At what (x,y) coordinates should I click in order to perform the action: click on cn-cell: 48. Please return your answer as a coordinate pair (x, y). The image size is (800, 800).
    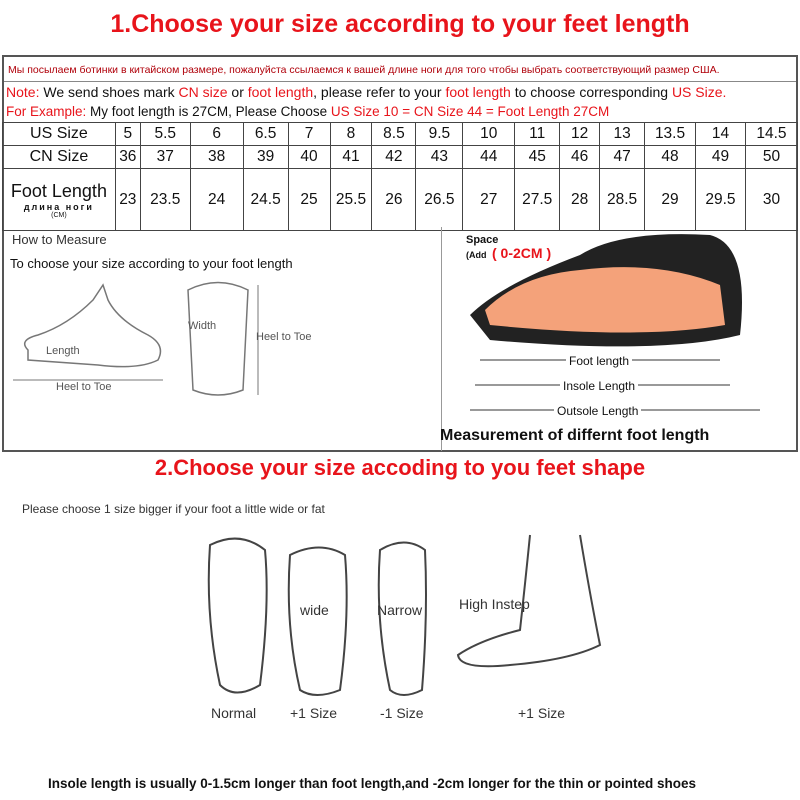
    Looking at the image, I should click on (670, 157).